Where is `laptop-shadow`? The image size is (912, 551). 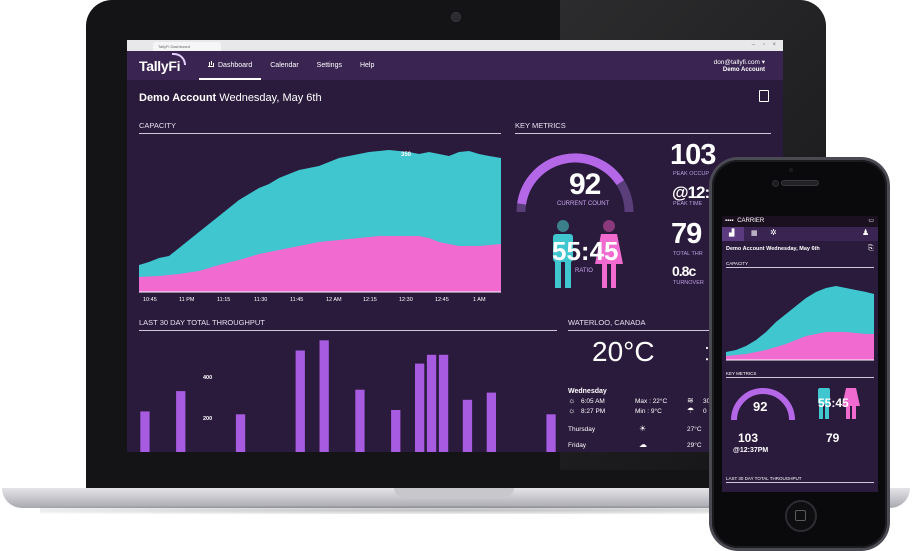
laptop-shadow is located at coordinates (450, 510).